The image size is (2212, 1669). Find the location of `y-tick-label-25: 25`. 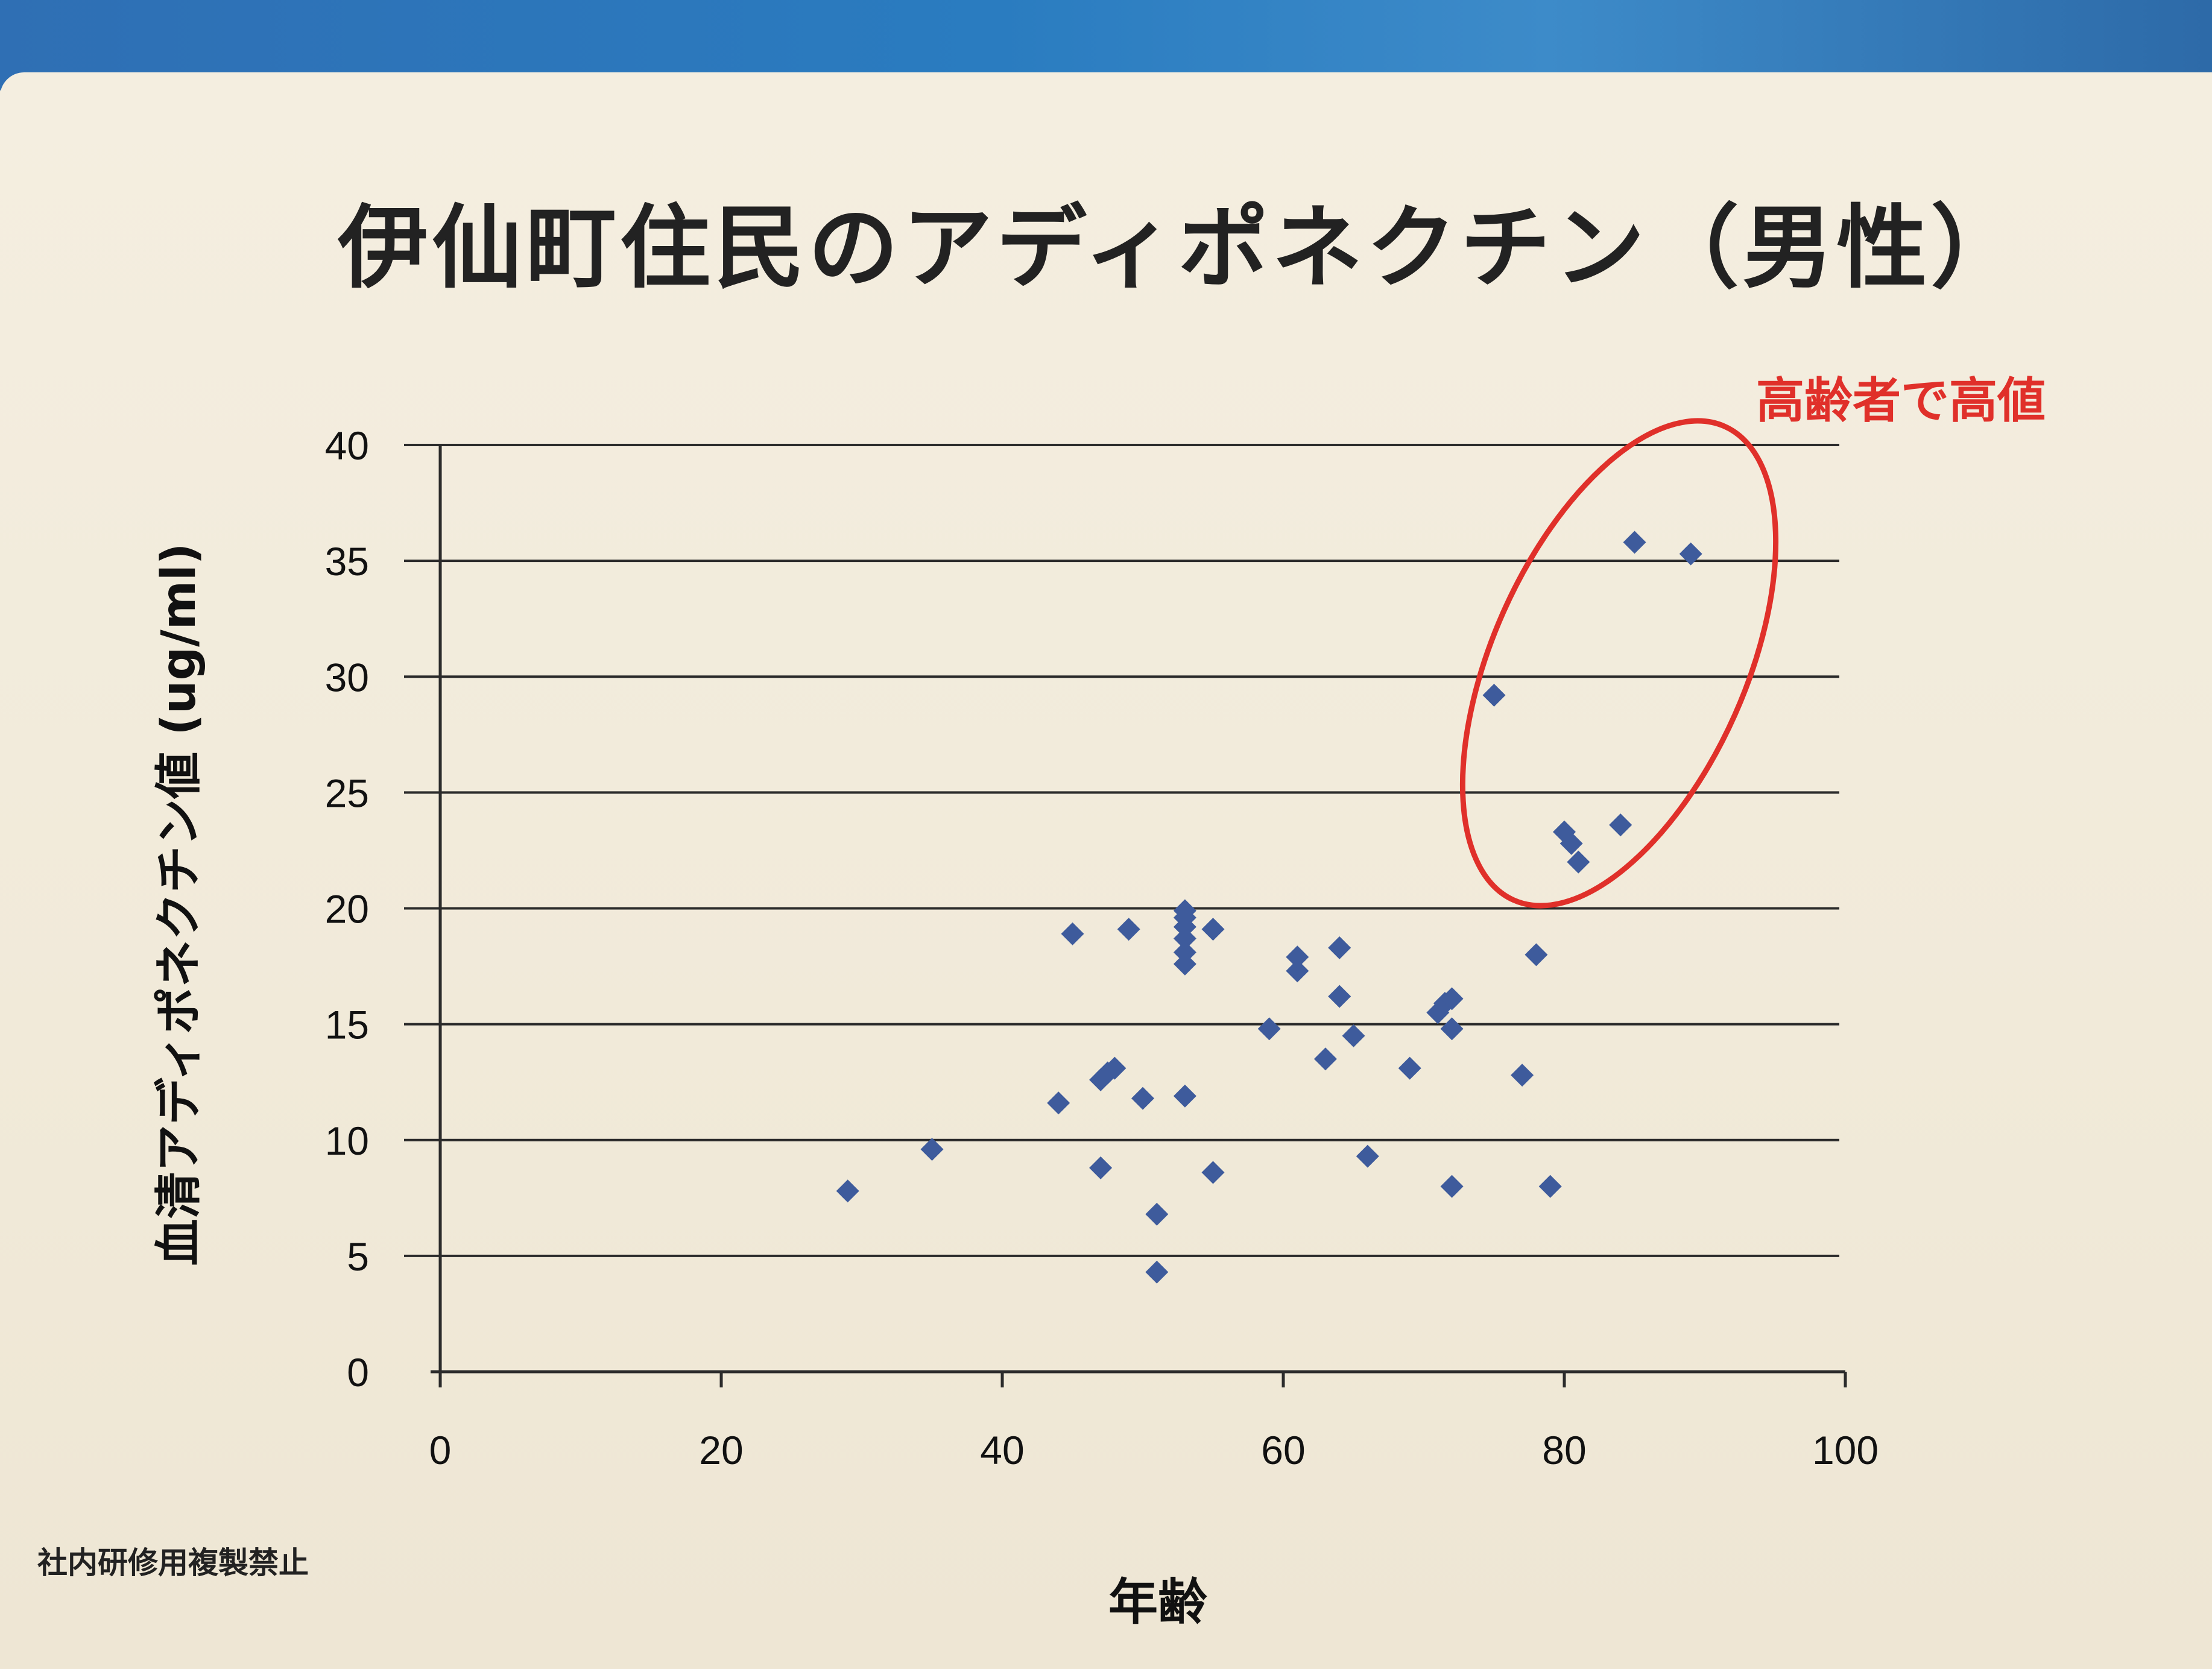

y-tick-label-25: 25 is located at coordinates (347, 793).